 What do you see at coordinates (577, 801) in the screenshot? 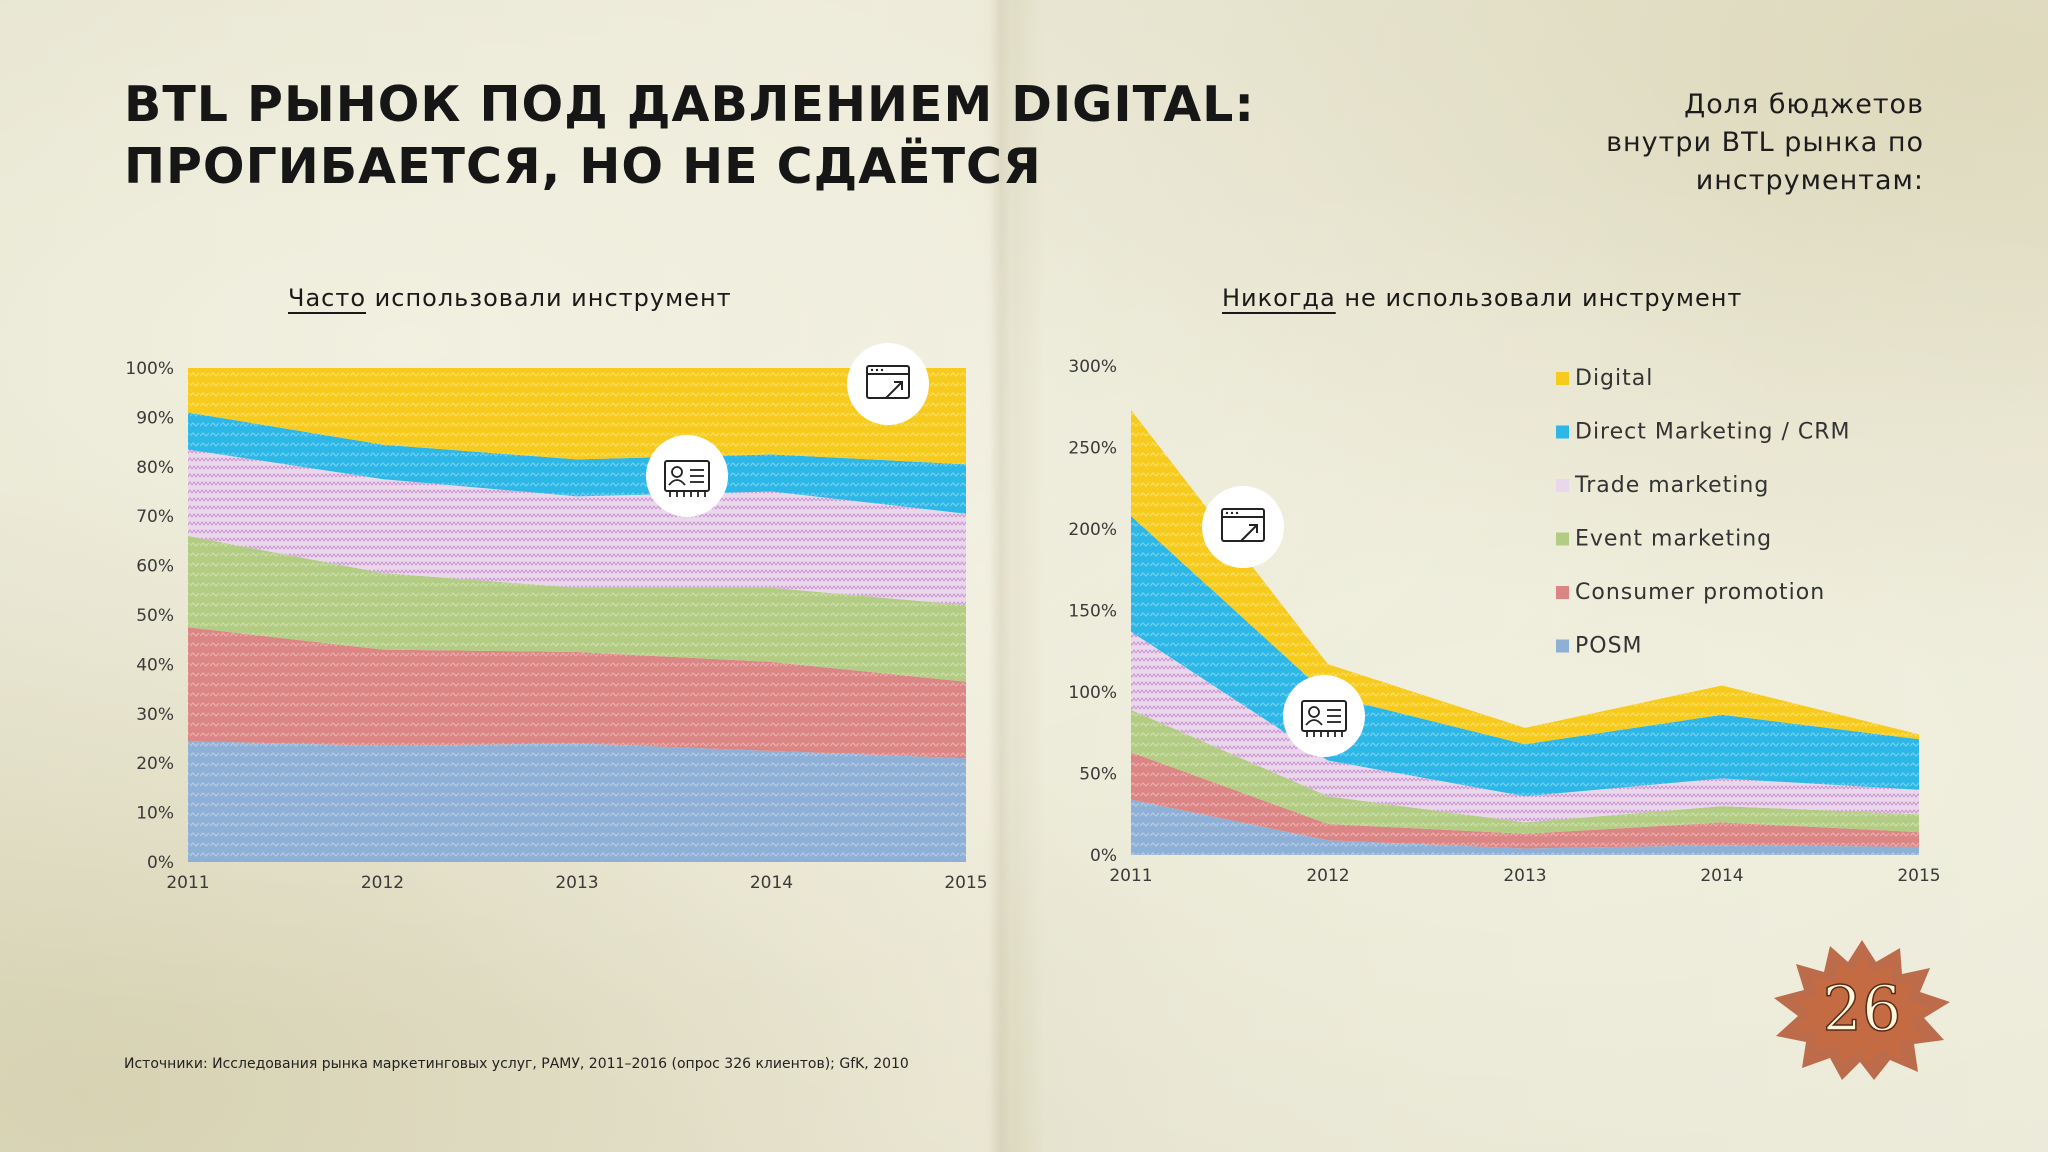
I see `left-area-texture-posm` at bounding box center [577, 801].